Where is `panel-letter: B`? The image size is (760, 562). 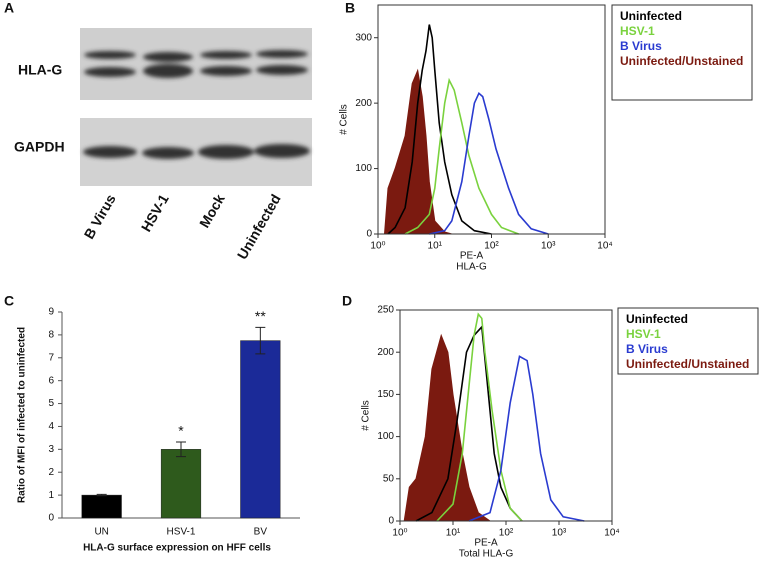
panel-letter: B is located at coordinates (350, 8).